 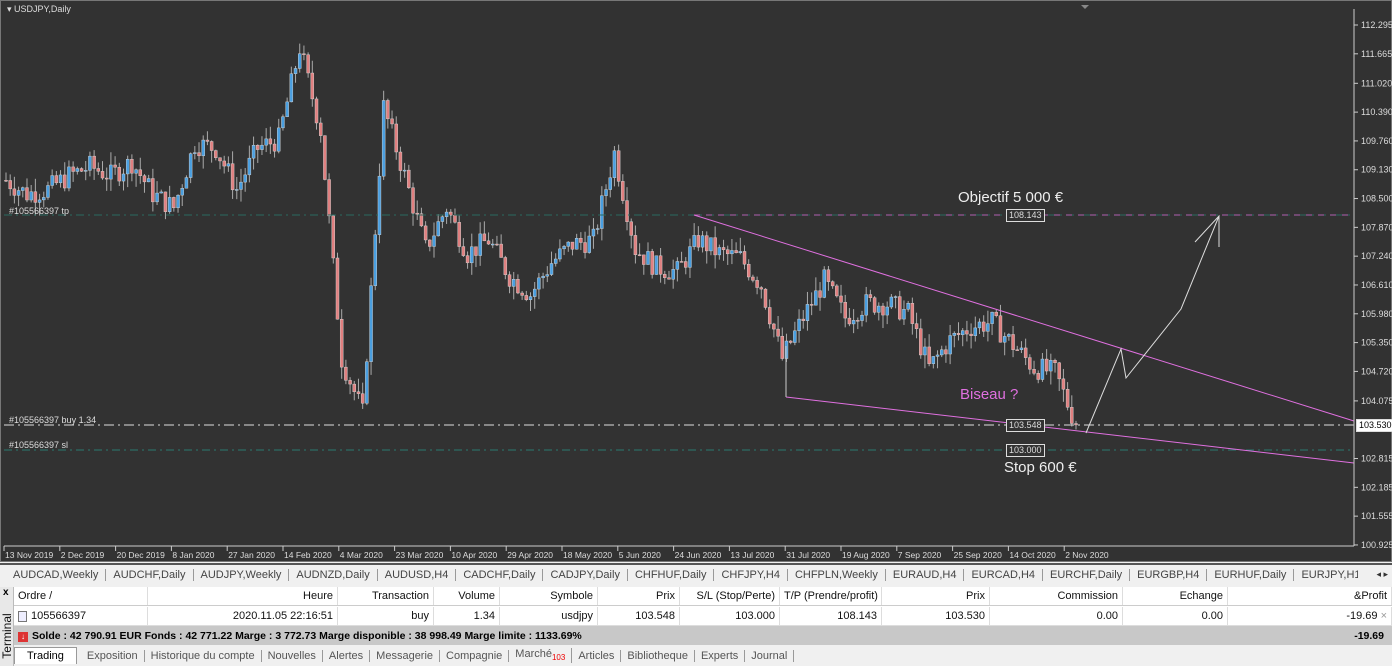 What do you see at coordinates (1376, 314) in the screenshot?
I see `price-tick-label: 105.980` at bounding box center [1376, 314].